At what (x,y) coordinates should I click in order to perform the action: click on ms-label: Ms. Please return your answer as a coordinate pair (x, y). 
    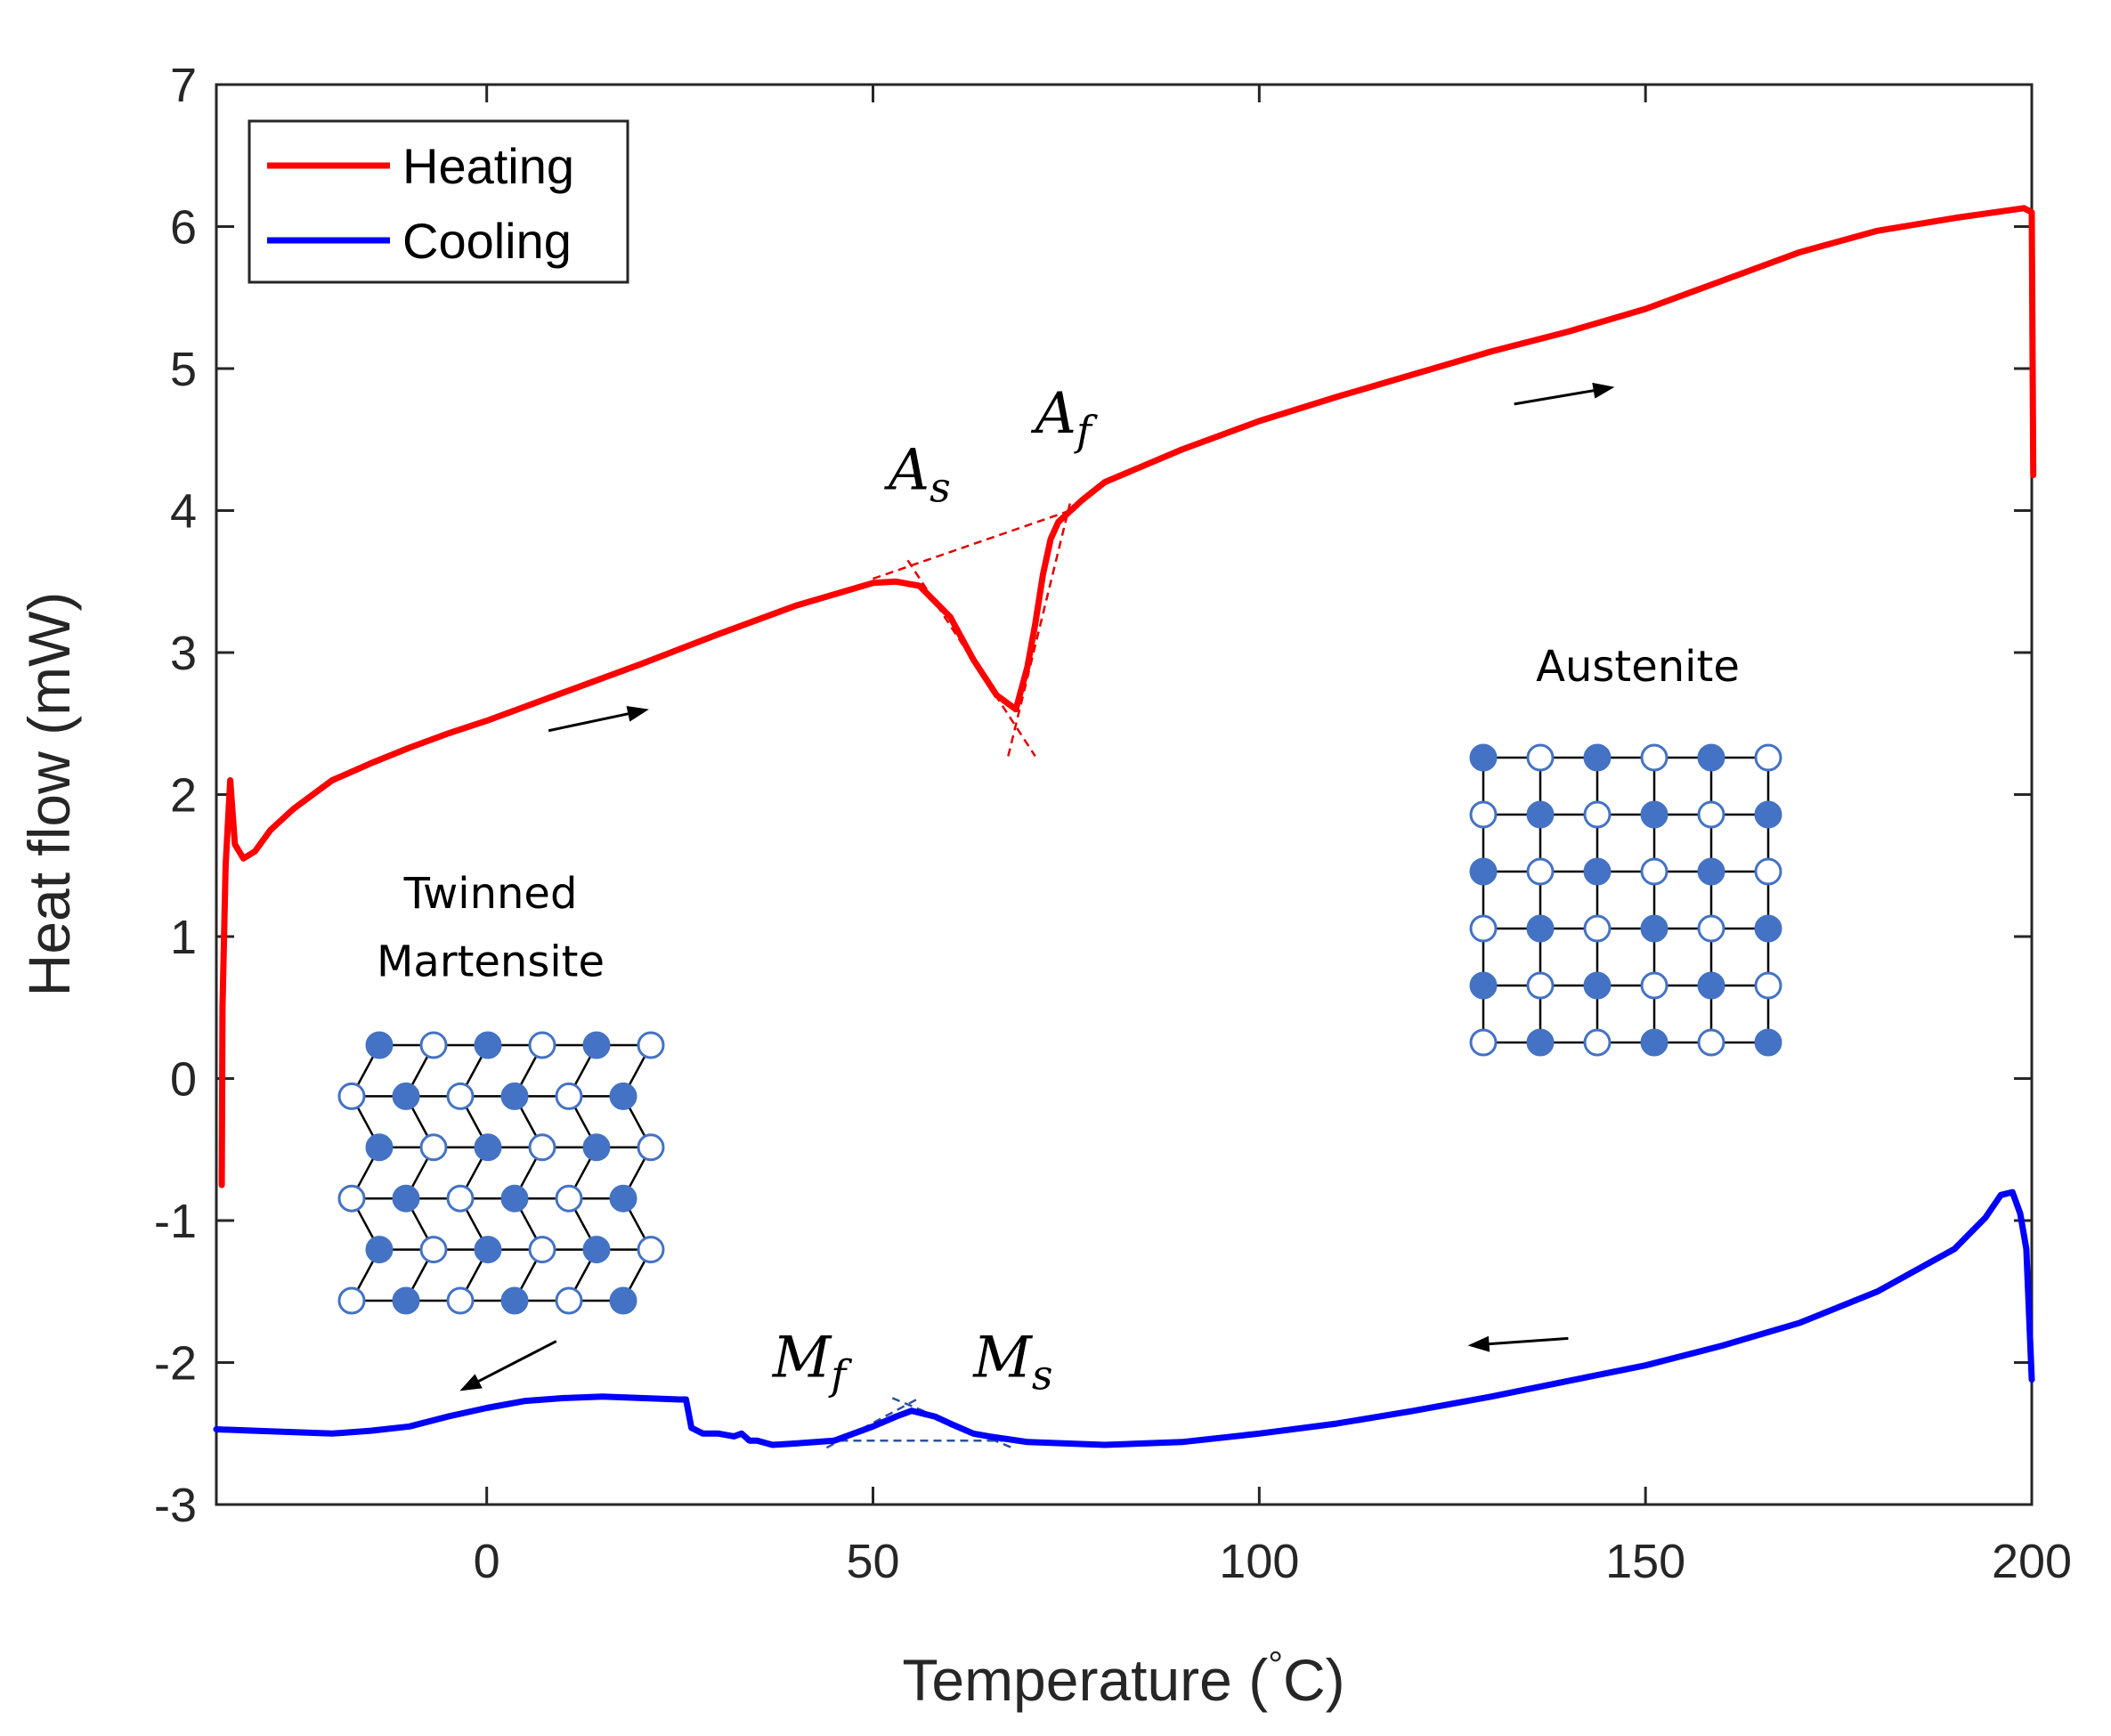
    Looking at the image, I should click on (1012, 1362).